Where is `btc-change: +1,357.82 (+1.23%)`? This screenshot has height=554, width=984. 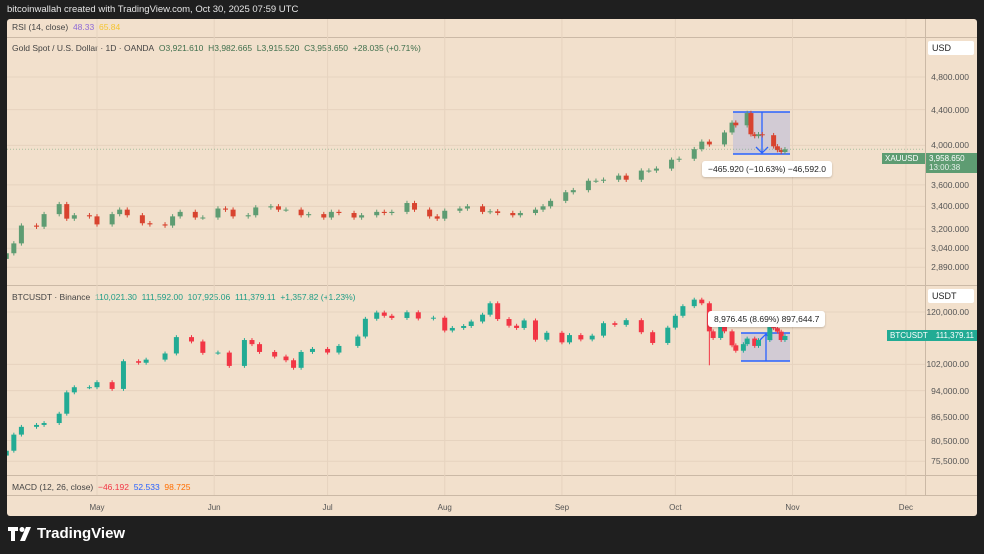 btc-change: +1,357.82 (+1.23%) is located at coordinates (318, 297).